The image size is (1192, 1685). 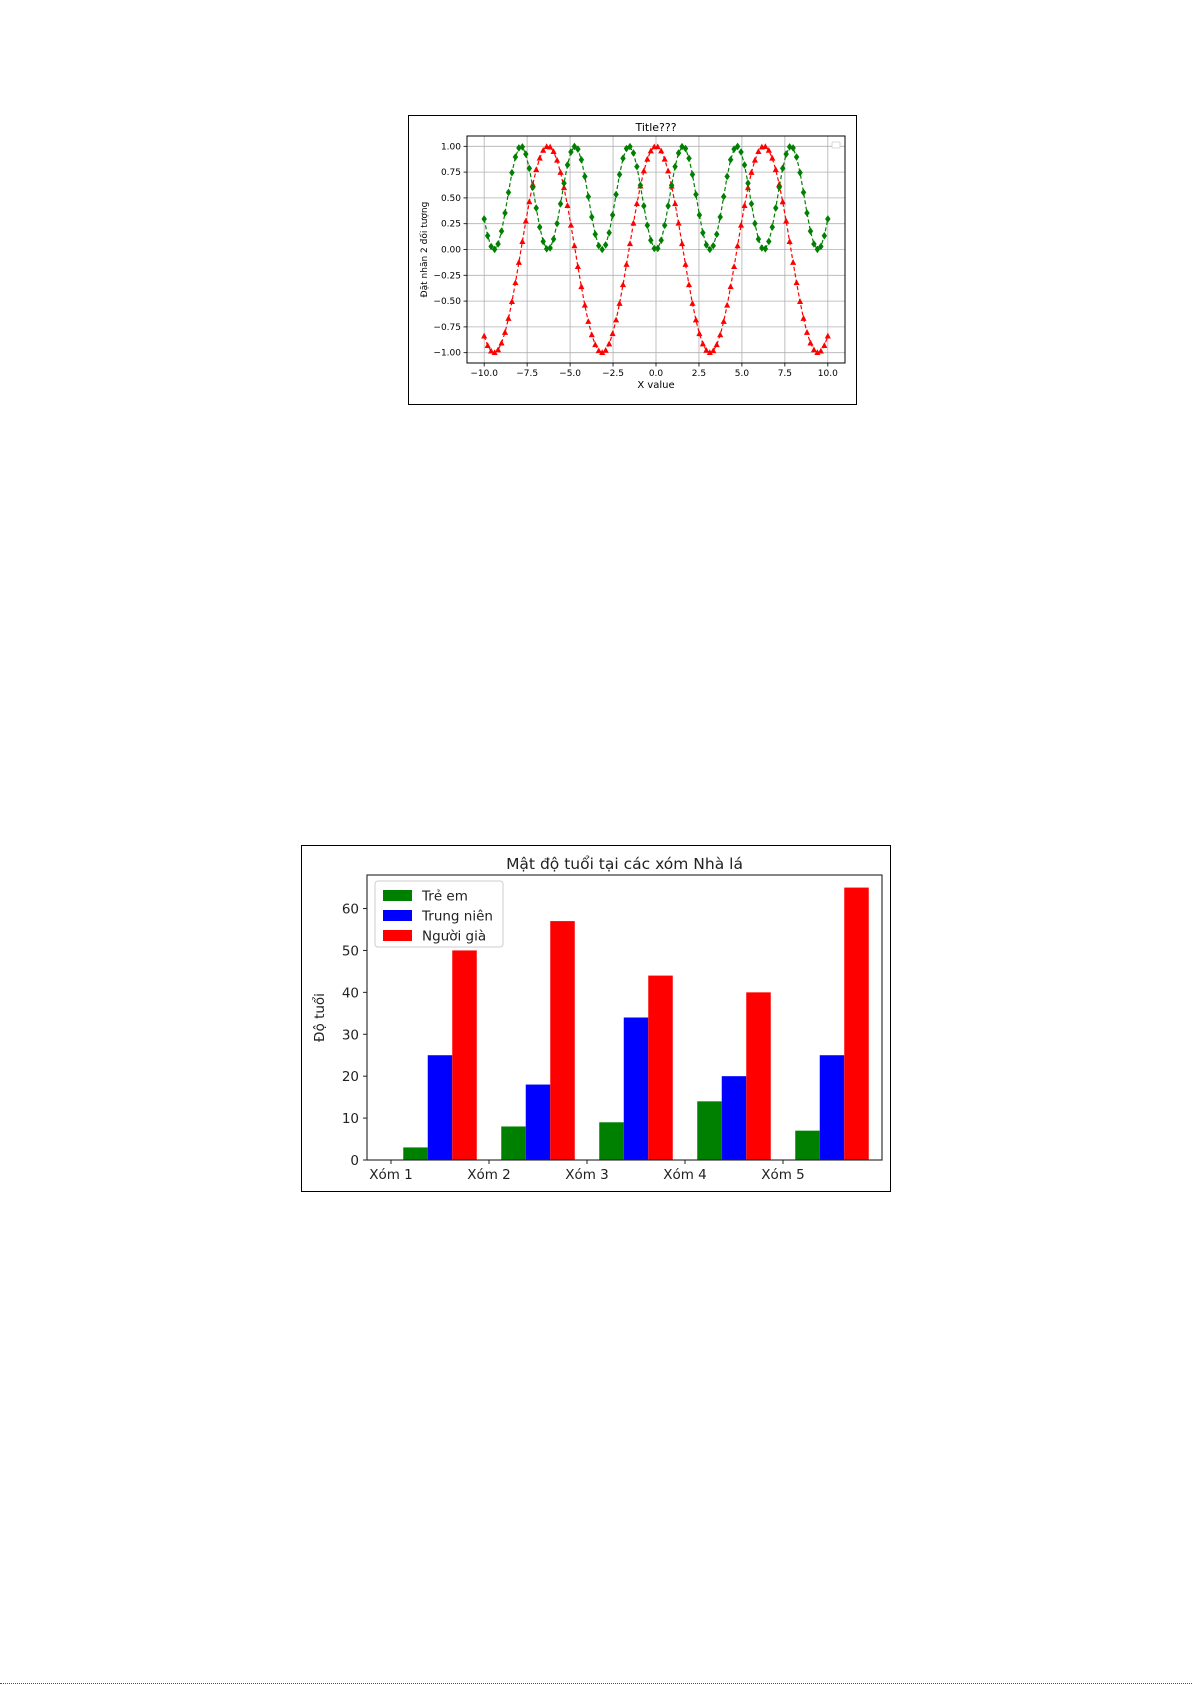 I want to click on x-axis-label: X value, so click(x=655, y=385).